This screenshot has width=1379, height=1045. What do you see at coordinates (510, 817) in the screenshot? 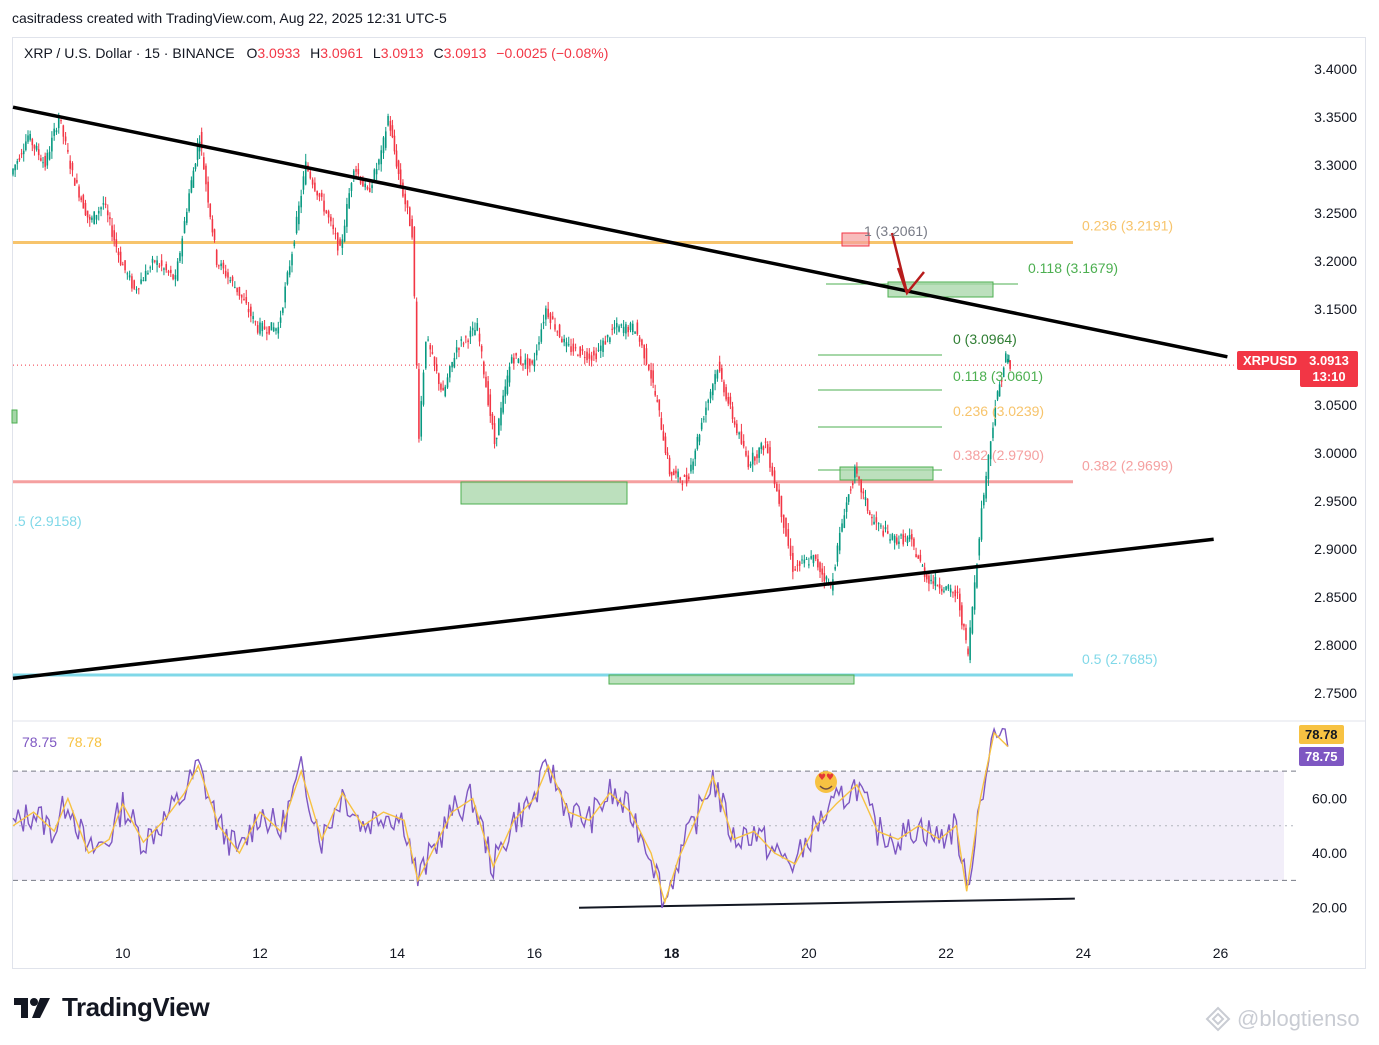
I see `rsi-line` at bounding box center [510, 817].